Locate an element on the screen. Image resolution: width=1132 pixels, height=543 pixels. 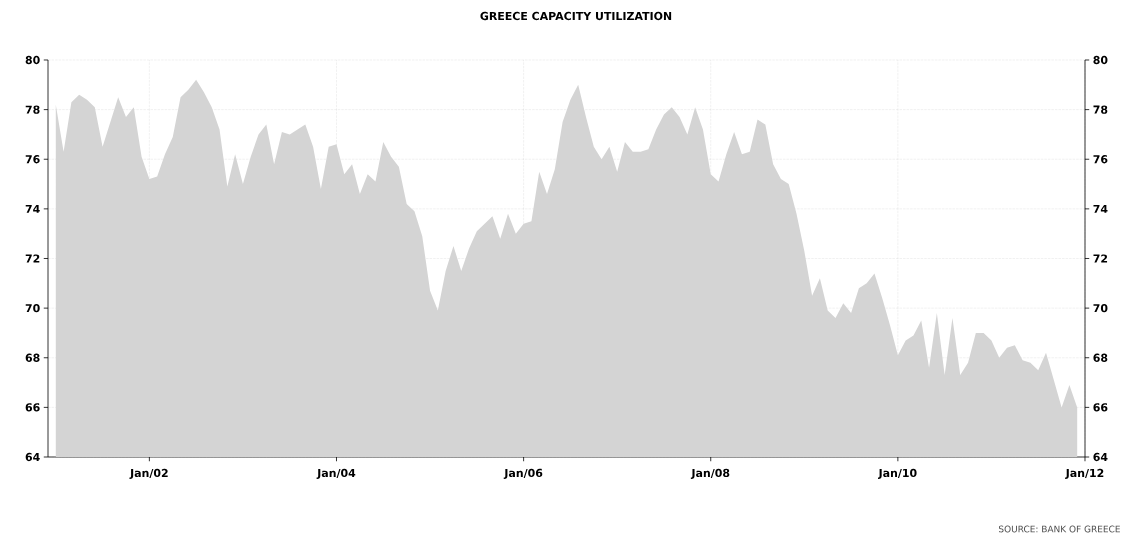
y2-tick-label: 80 is located at coordinates (1100, 60).